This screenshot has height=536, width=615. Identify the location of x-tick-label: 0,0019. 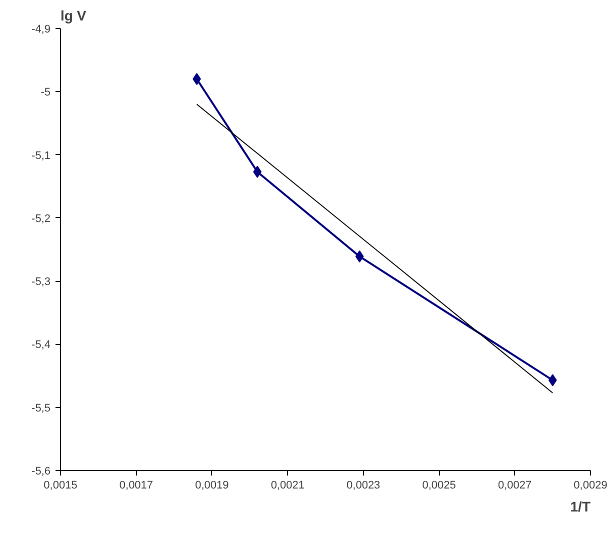
(212, 486).